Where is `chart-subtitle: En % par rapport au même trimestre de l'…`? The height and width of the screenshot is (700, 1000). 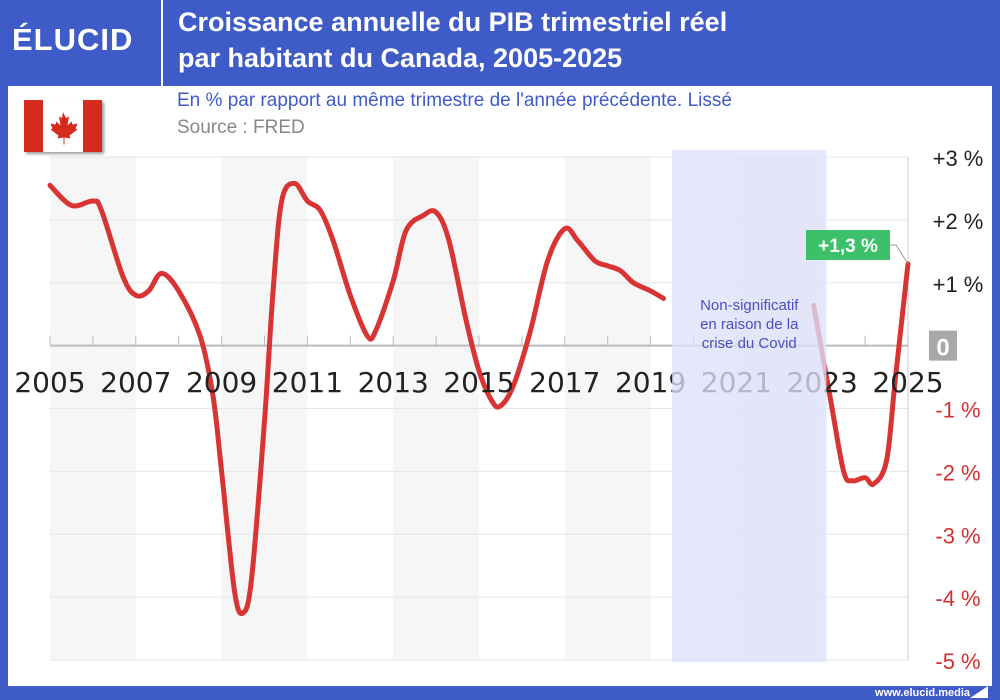
chart-subtitle: En % par rapport au même trimestre de l'… is located at coordinates (454, 100).